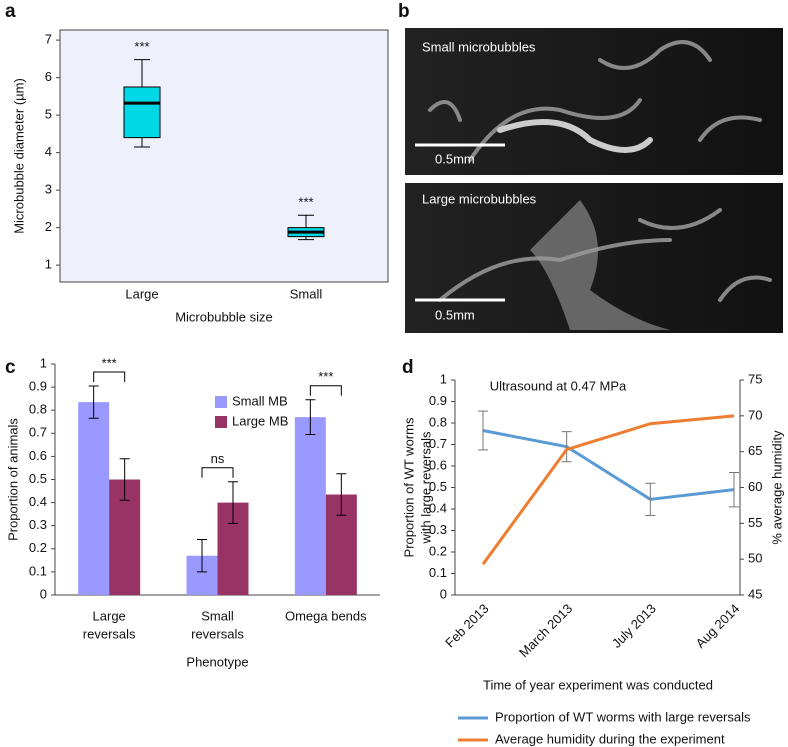 This screenshot has width=788, height=747. Describe the element at coordinates (10, 367) in the screenshot. I see `panel-label: c` at that location.